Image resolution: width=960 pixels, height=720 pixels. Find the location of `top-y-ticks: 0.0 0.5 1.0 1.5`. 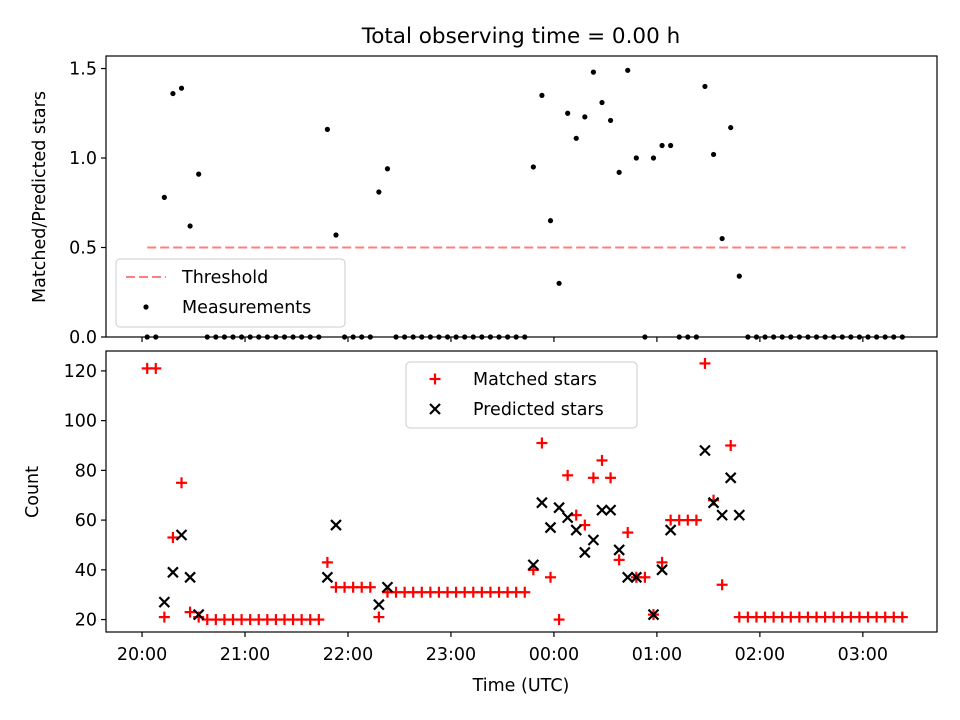

top-y-ticks: 0.0 0.5 1.0 1.5 is located at coordinates (87, 204).